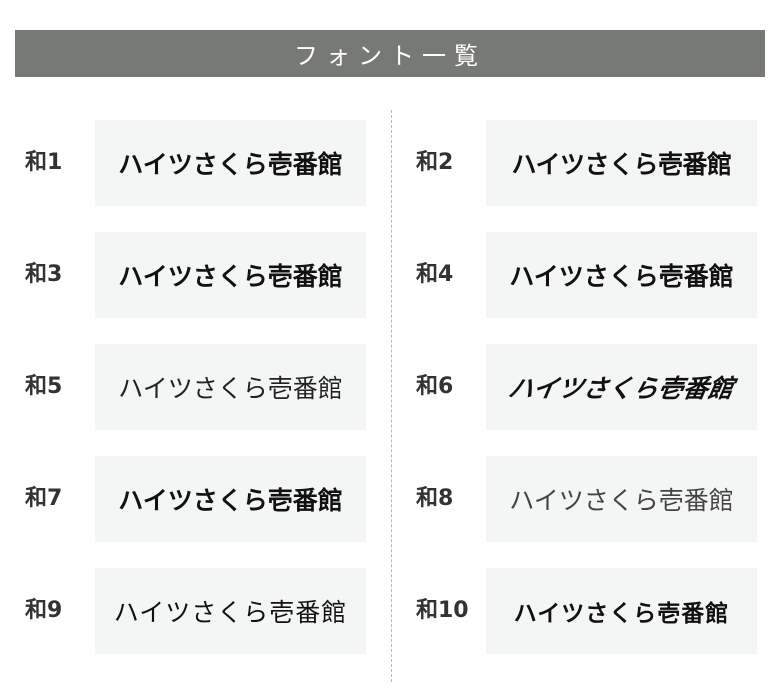 Image resolution: width=780 pixels, height=695 pixels. What do you see at coordinates (391, 396) in the screenshot?
I see `column-divider` at bounding box center [391, 396].